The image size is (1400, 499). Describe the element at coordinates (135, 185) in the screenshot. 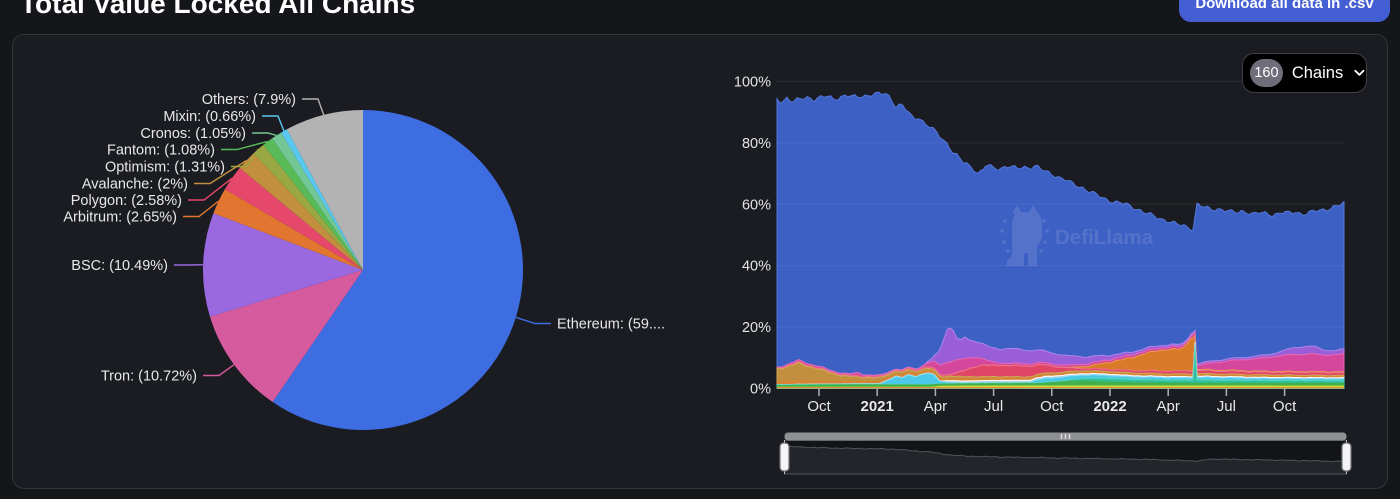

I see `svg-text: Avalanche: (2%)` at that location.